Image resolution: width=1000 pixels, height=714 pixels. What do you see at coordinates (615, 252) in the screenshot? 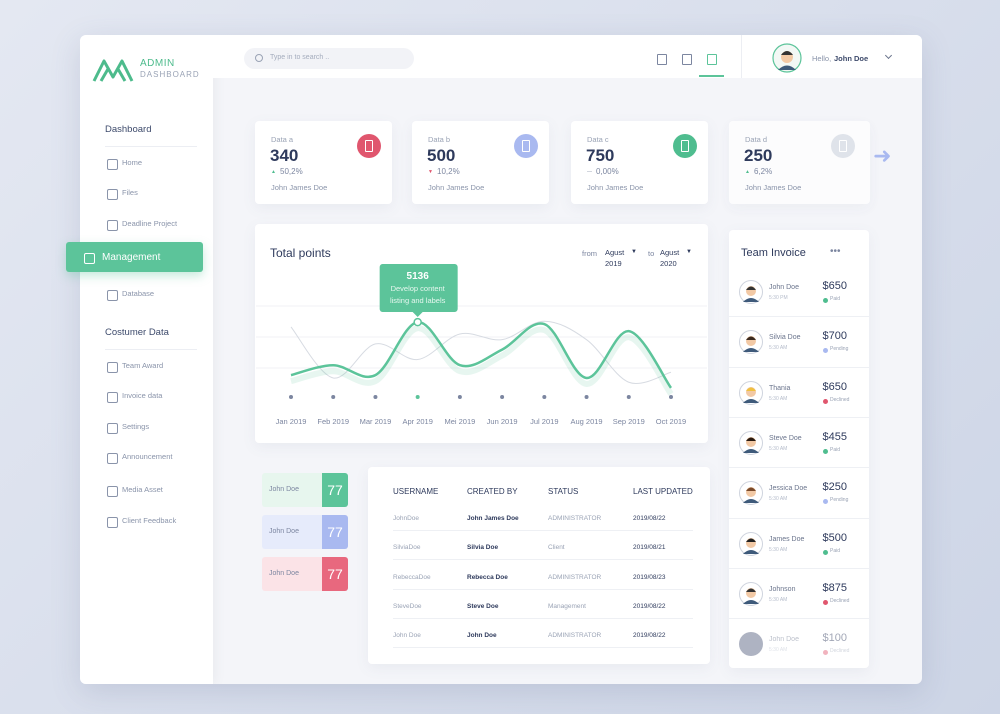
I see `from-month: Agust` at bounding box center [615, 252].